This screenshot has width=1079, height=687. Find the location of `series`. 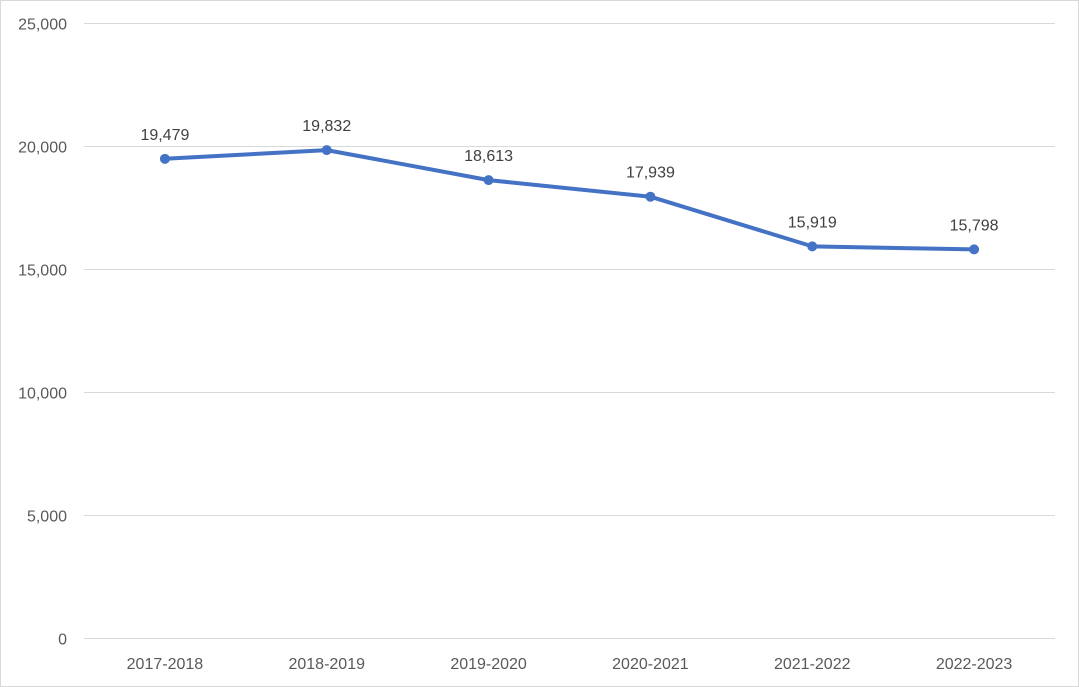

series is located at coordinates (569, 200).